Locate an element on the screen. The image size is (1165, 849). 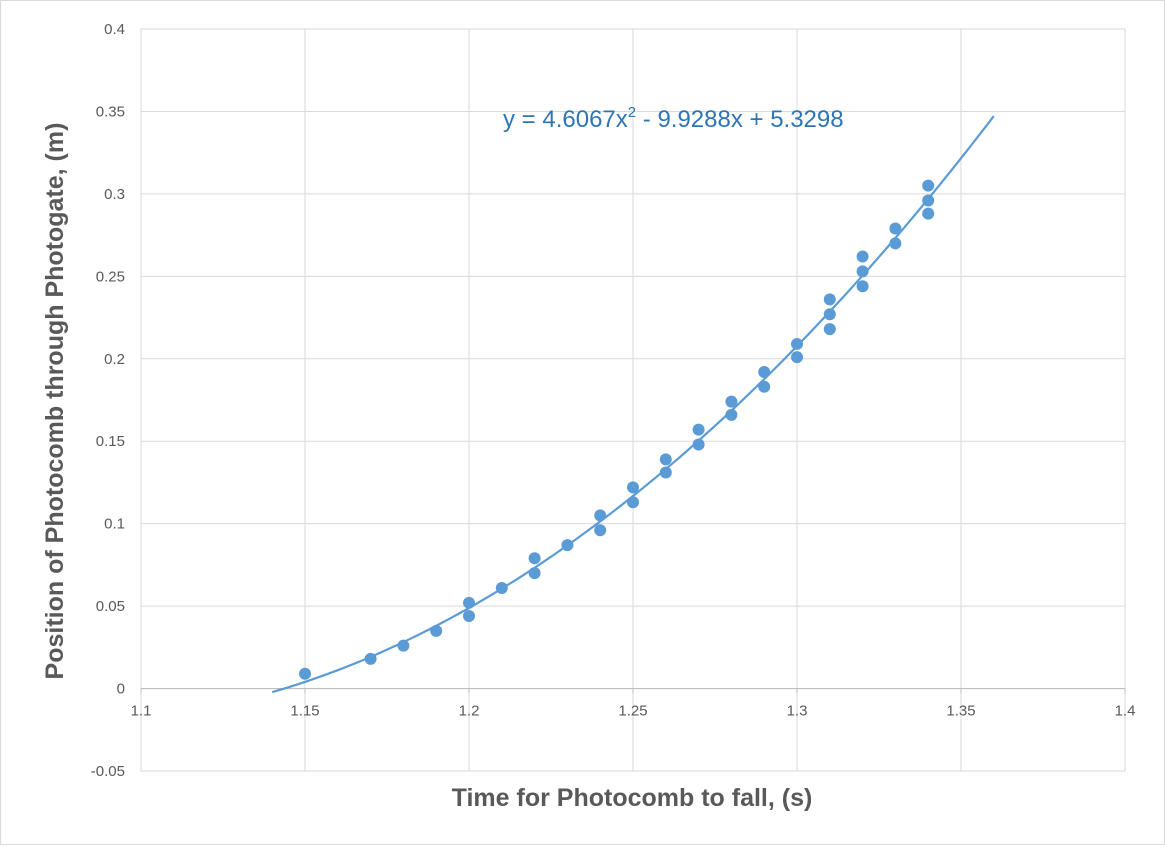
y-tick-label: -0.05 is located at coordinates (108, 771).